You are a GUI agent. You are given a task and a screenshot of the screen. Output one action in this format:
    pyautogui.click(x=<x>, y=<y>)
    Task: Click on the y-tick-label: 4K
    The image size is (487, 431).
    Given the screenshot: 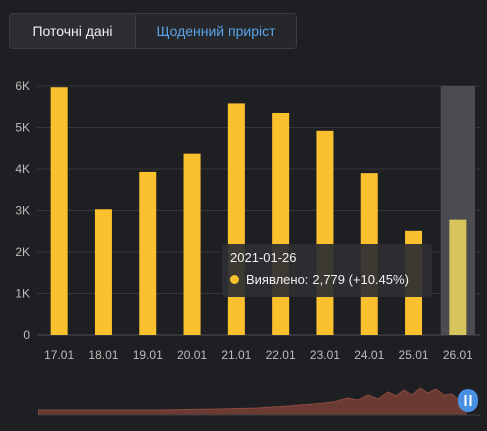 What is the action you would take?
    pyautogui.click(x=22, y=169)
    